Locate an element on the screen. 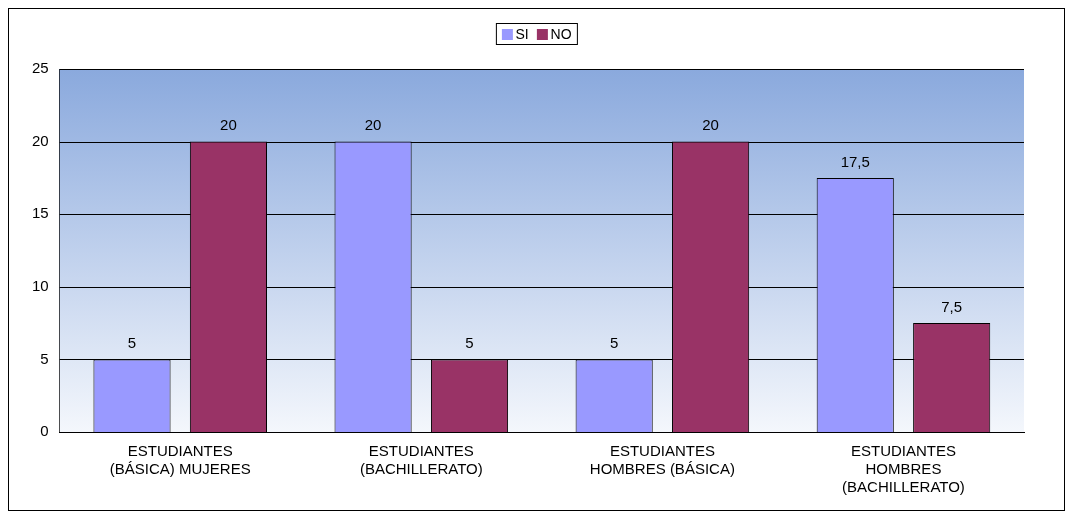 The image size is (1073, 519). x-tick-label: ESTUDIANTES HOMBRES (BÁSICA) is located at coordinates (662, 460).